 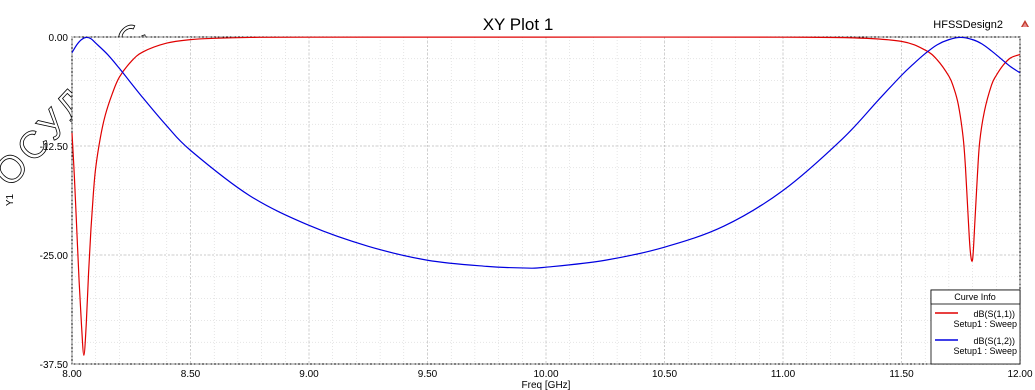 What do you see at coordinates (994, 341) in the screenshot?
I see `legend-series-name: dB(S(1,2))` at bounding box center [994, 341].